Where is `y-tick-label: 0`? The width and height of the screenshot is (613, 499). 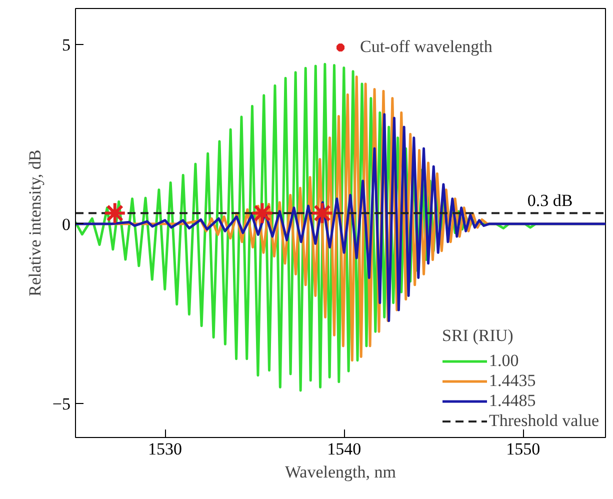
y-tick-label: 0 is located at coordinates (66, 224).